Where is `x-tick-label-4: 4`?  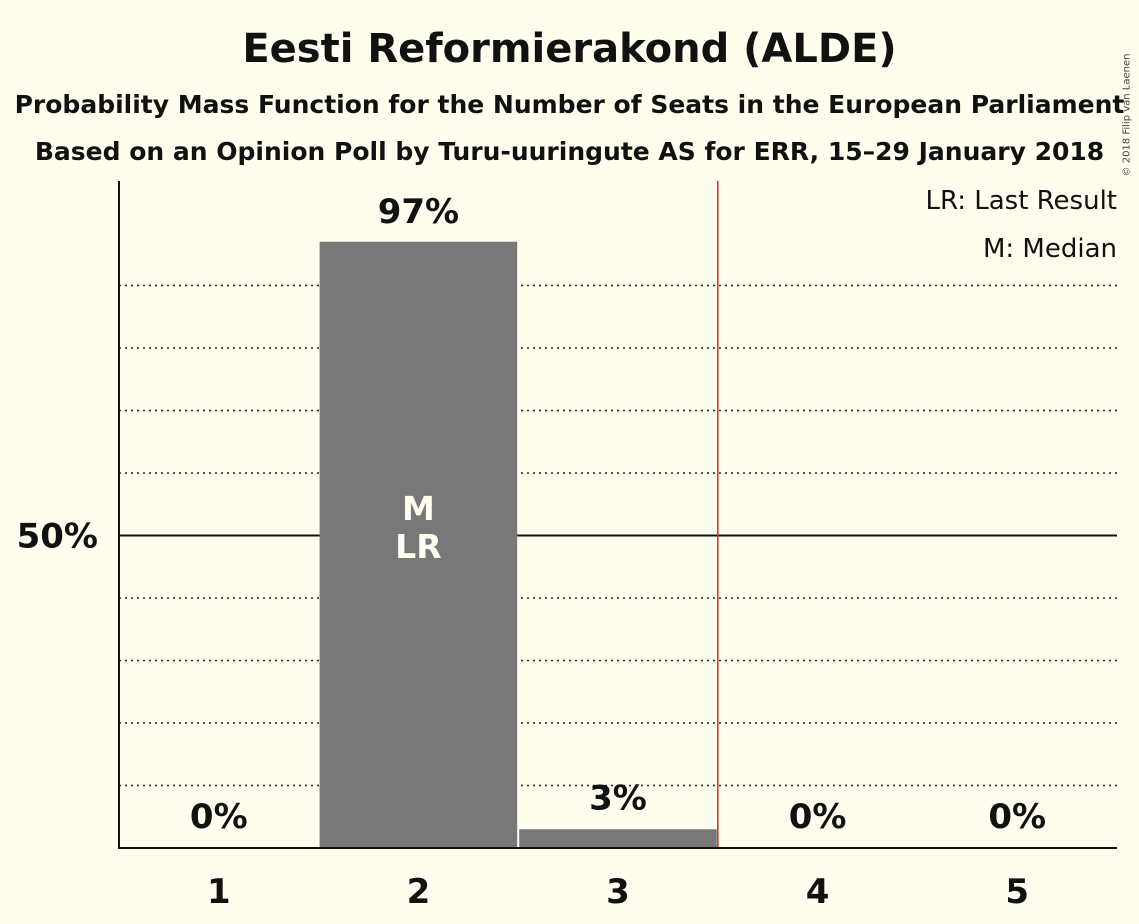 x-tick-label-4: 4 is located at coordinates (818, 892).